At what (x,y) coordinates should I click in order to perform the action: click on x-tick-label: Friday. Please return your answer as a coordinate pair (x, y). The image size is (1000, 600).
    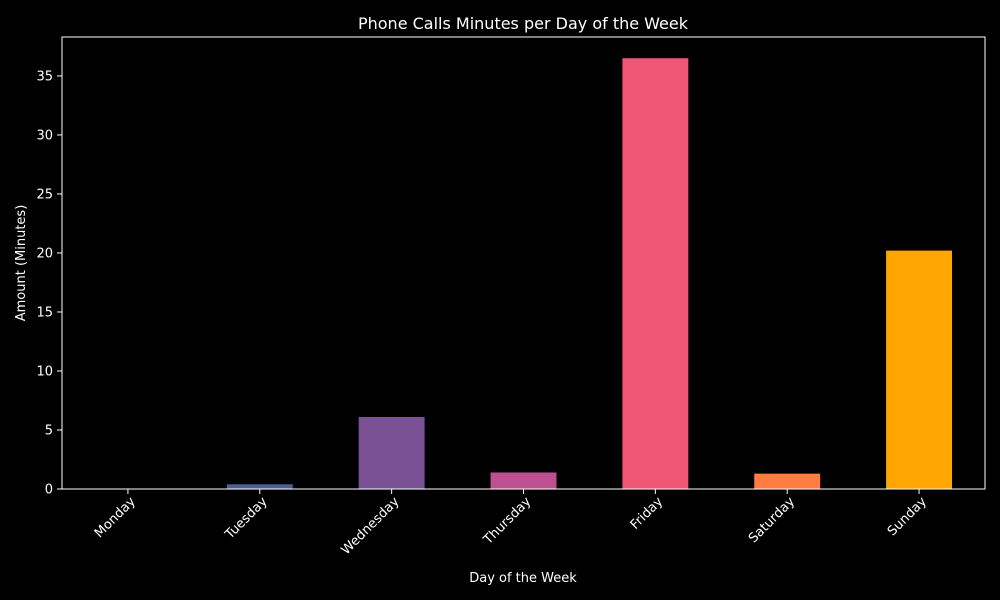
    Looking at the image, I should click on (647, 513).